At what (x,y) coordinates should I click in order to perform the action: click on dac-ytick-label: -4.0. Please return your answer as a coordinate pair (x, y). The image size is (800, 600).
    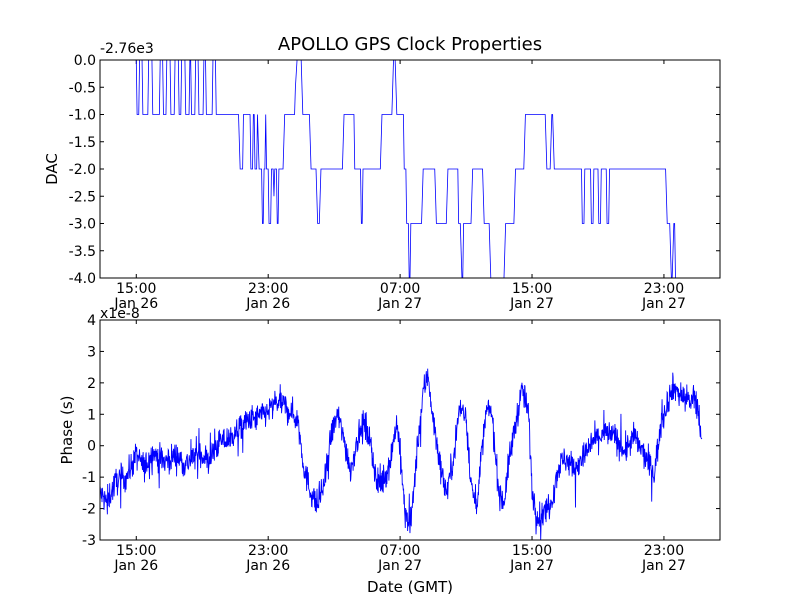
    Looking at the image, I should click on (82, 279).